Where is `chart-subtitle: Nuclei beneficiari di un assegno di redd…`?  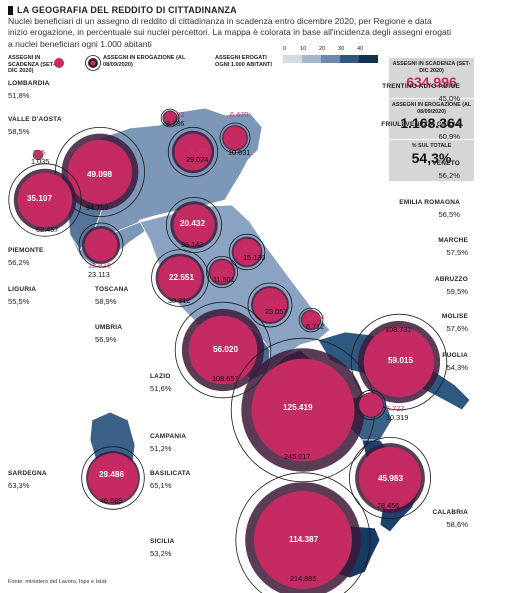 chart-subtitle: Nuclei beneficiari di un assegno di redd… is located at coordinates (230, 32).